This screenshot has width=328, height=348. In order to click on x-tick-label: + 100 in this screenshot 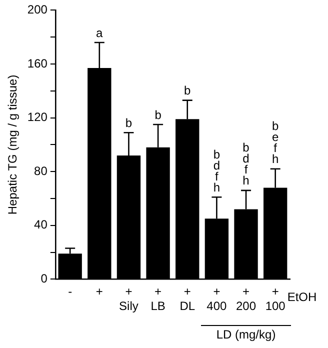, I will do `click(275, 299)`.